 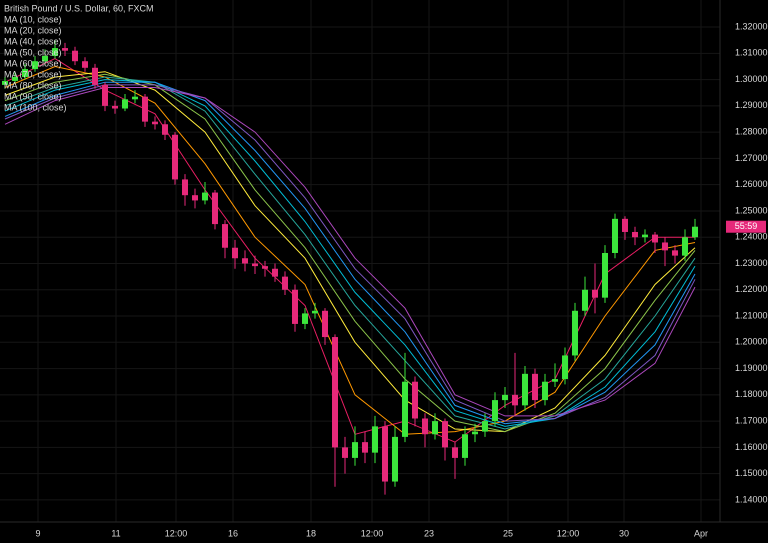 What do you see at coordinates (115, 533) in the screenshot?
I see `x-tick-label: 11` at bounding box center [115, 533].